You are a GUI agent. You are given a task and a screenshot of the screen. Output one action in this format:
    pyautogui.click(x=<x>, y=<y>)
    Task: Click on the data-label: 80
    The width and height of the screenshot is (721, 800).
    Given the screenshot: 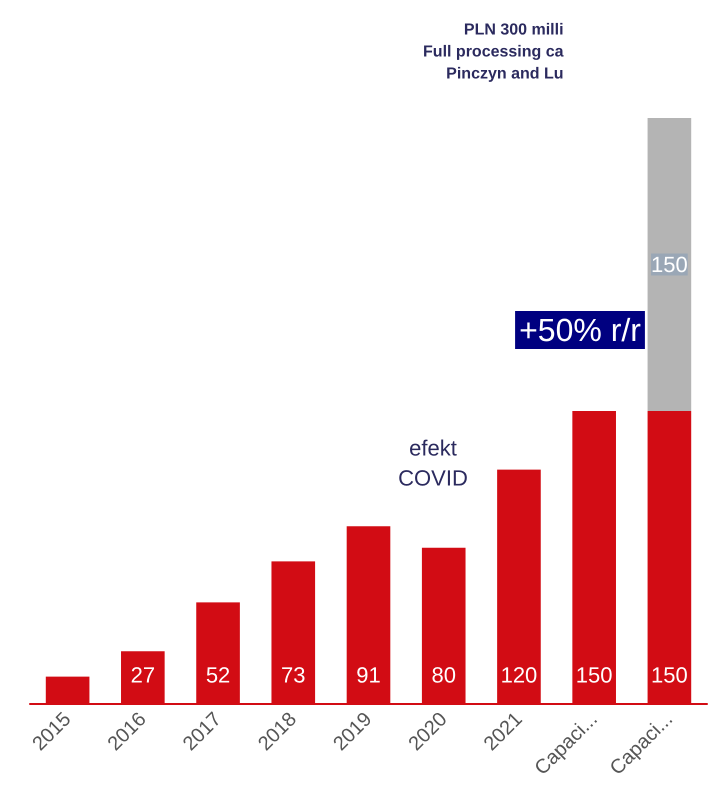 What is the action you would take?
    pyautogui.click(x=443, y=675)
    